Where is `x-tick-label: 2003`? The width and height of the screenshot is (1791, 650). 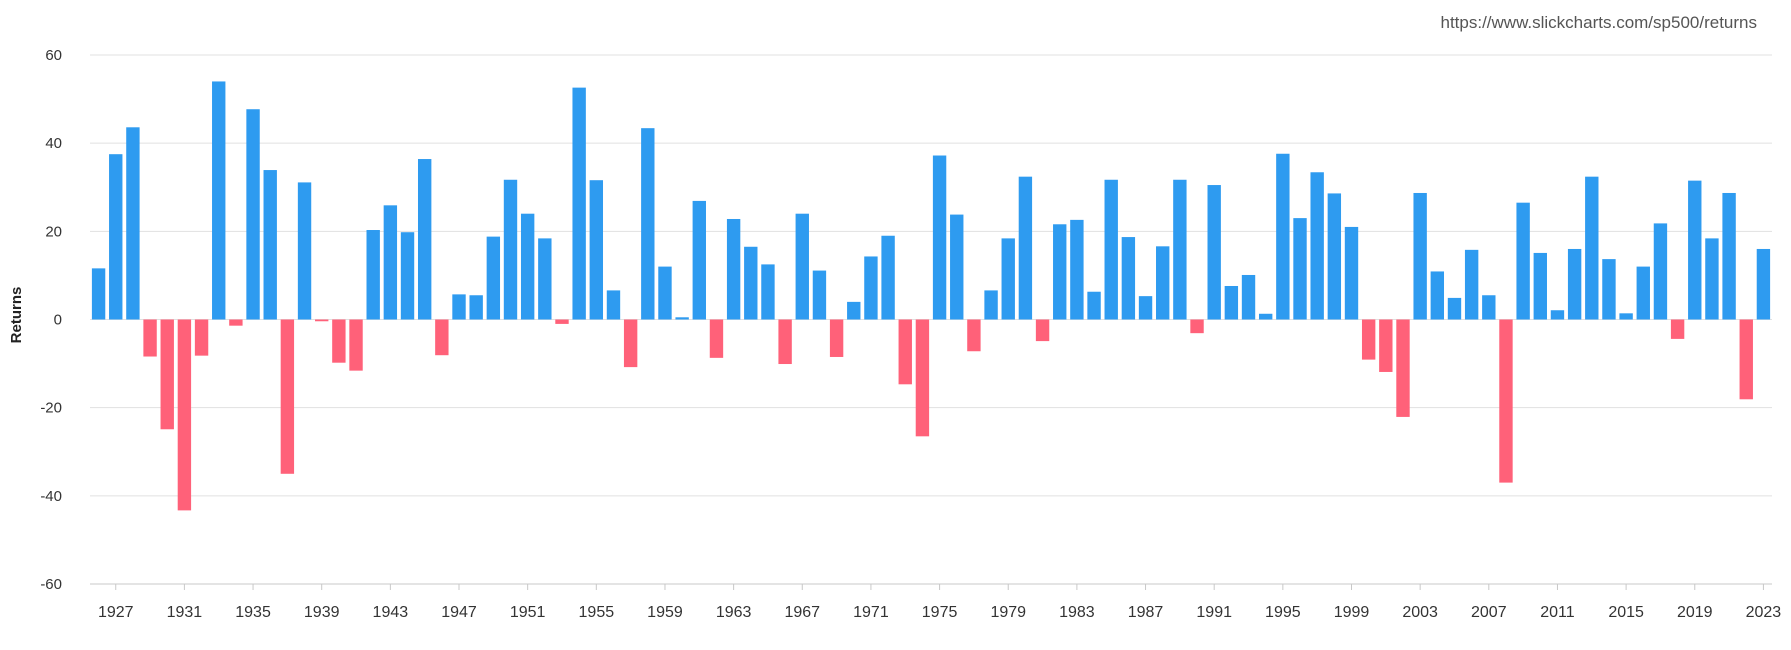 x-tick-label: 2003 is located at coordinates (1420, 612).